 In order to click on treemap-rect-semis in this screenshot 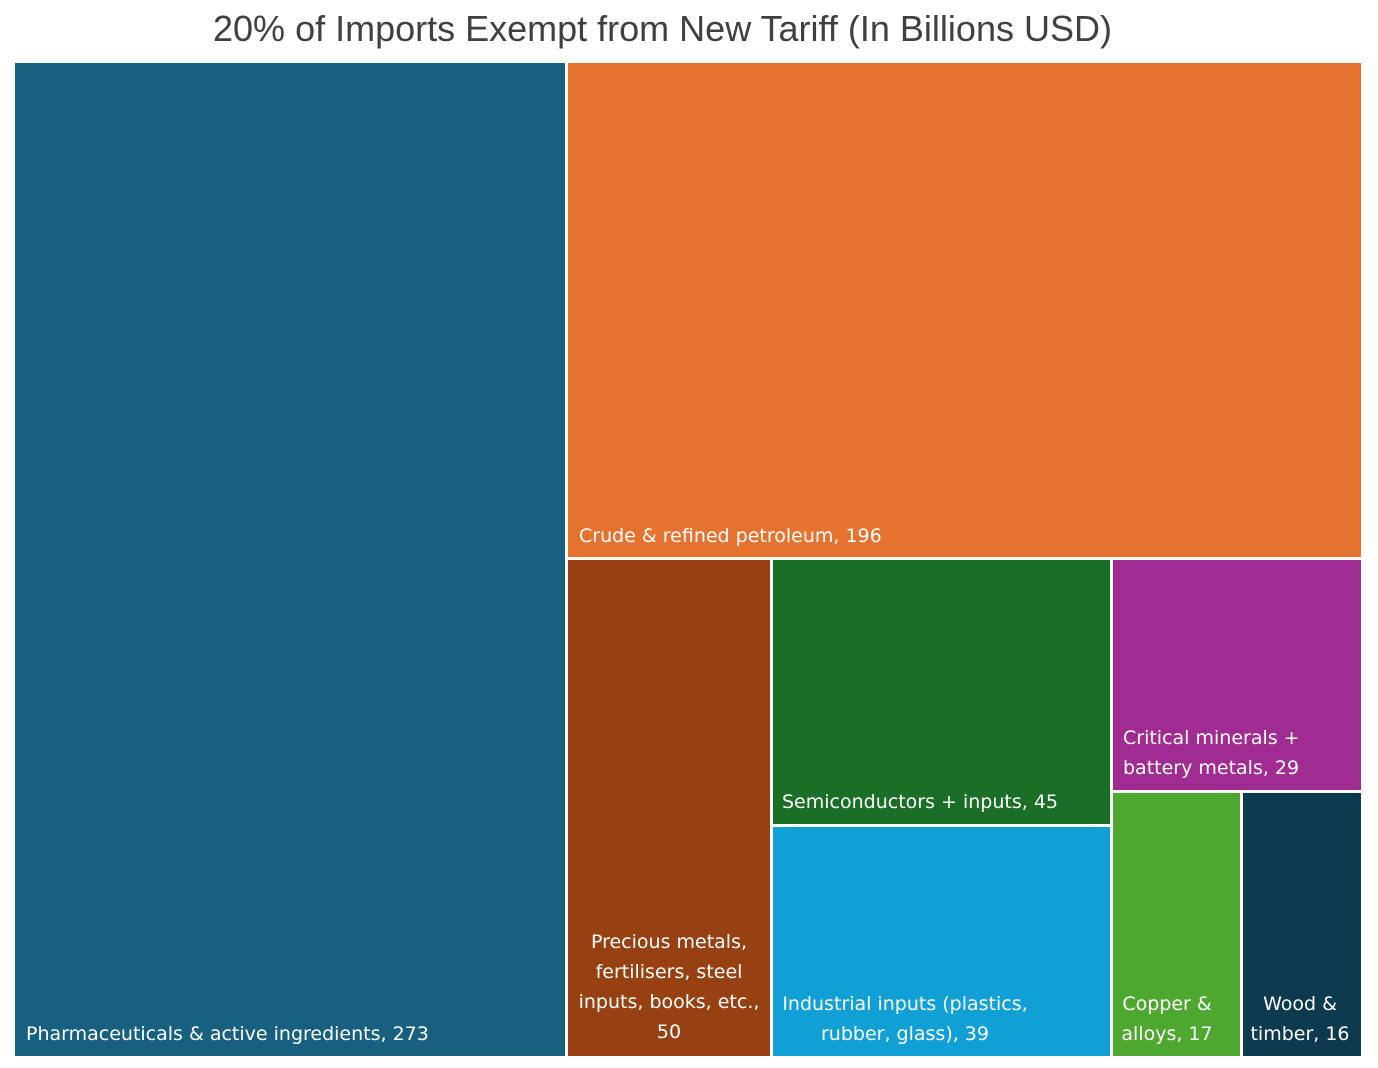, I will do `click(941, 692)`.